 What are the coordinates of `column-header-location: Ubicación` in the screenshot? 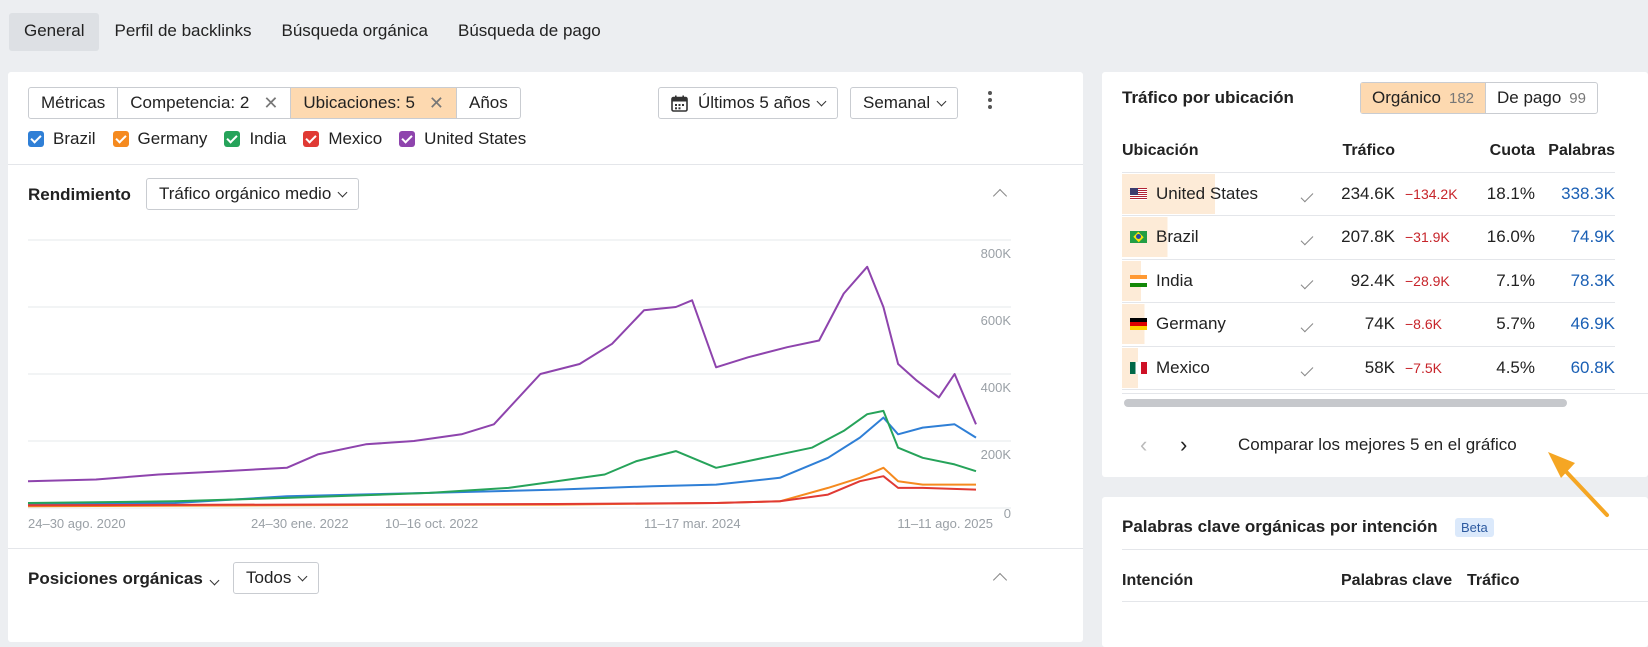 It's located at (1209, 151).